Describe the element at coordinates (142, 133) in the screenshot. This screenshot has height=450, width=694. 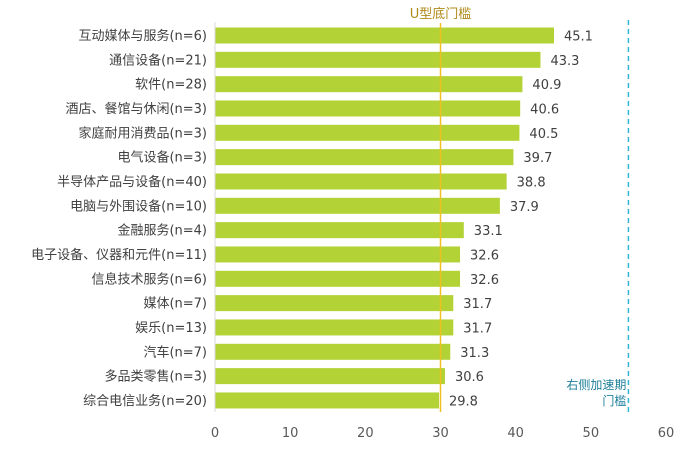
I see `category-label-4: 家庭耐用消费品(n=3)` at that location.